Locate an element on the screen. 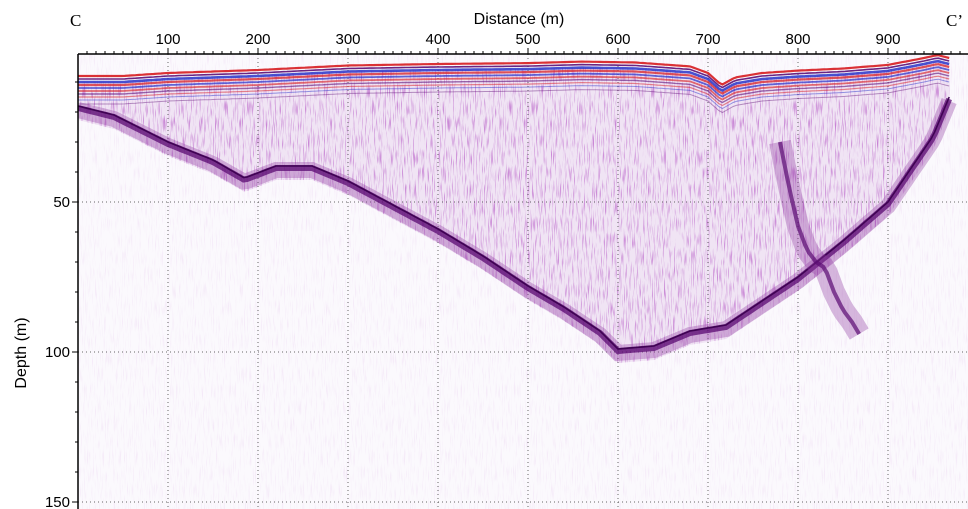 This screenshot has height=509, width=968. x-tick-label: 400 is located at coordinates (437, 39).